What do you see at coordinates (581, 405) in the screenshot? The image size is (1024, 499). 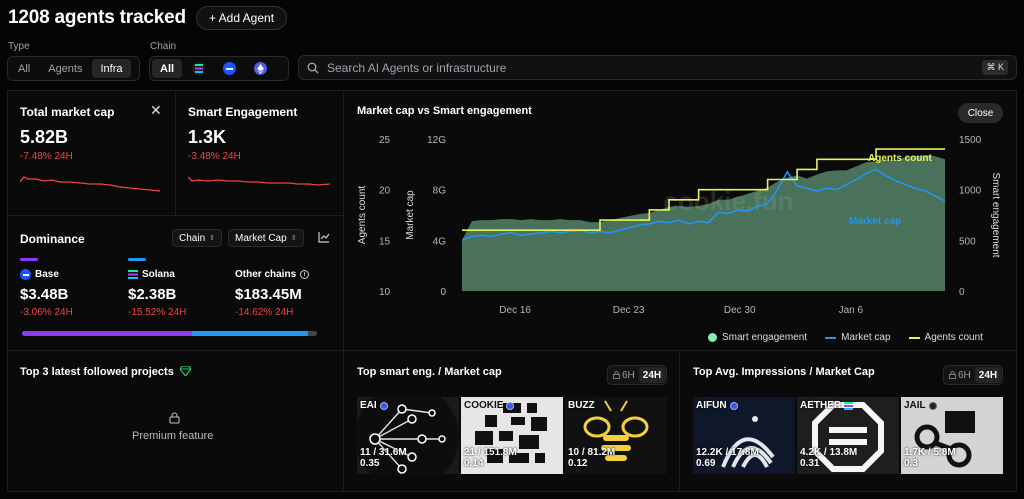 I see `tile-name: BUZZ` at bounding box center [581, 405].